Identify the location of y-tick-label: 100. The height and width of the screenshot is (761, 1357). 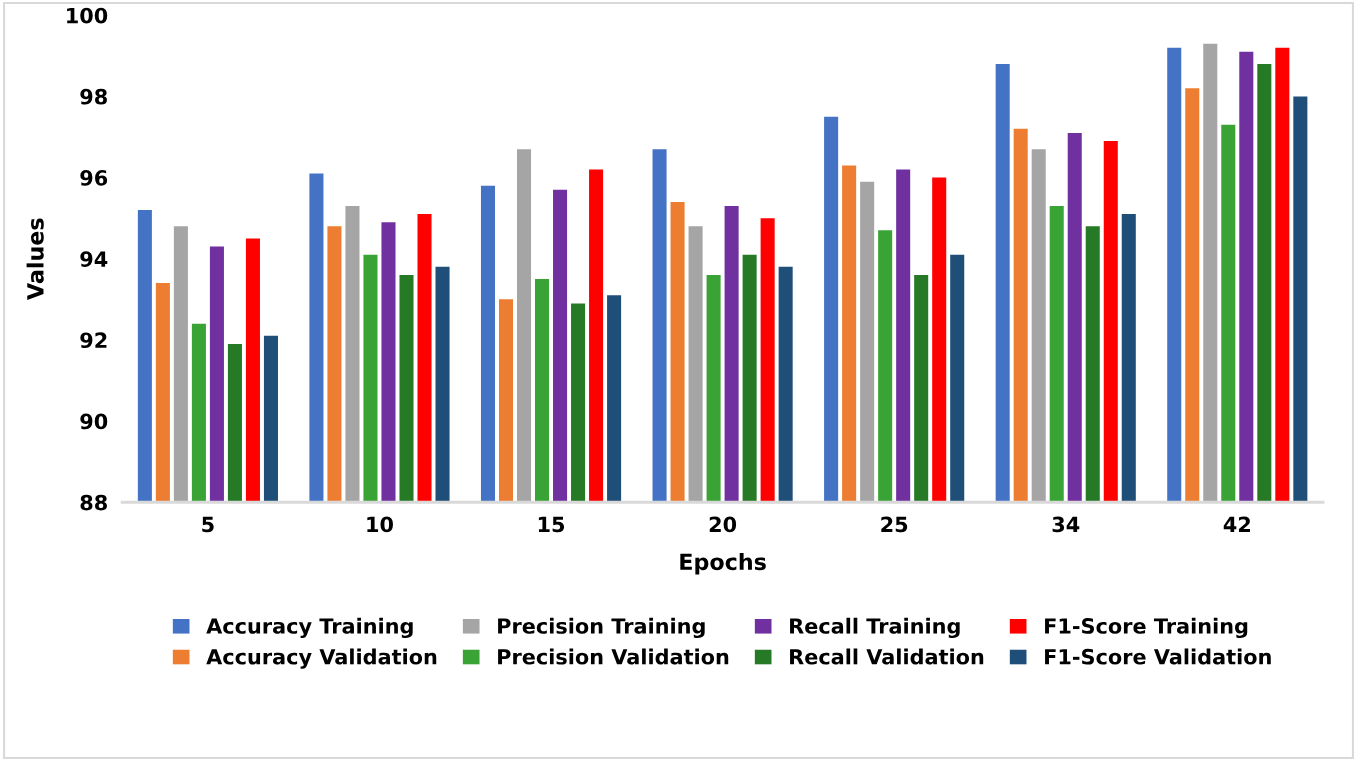
(87, 15).